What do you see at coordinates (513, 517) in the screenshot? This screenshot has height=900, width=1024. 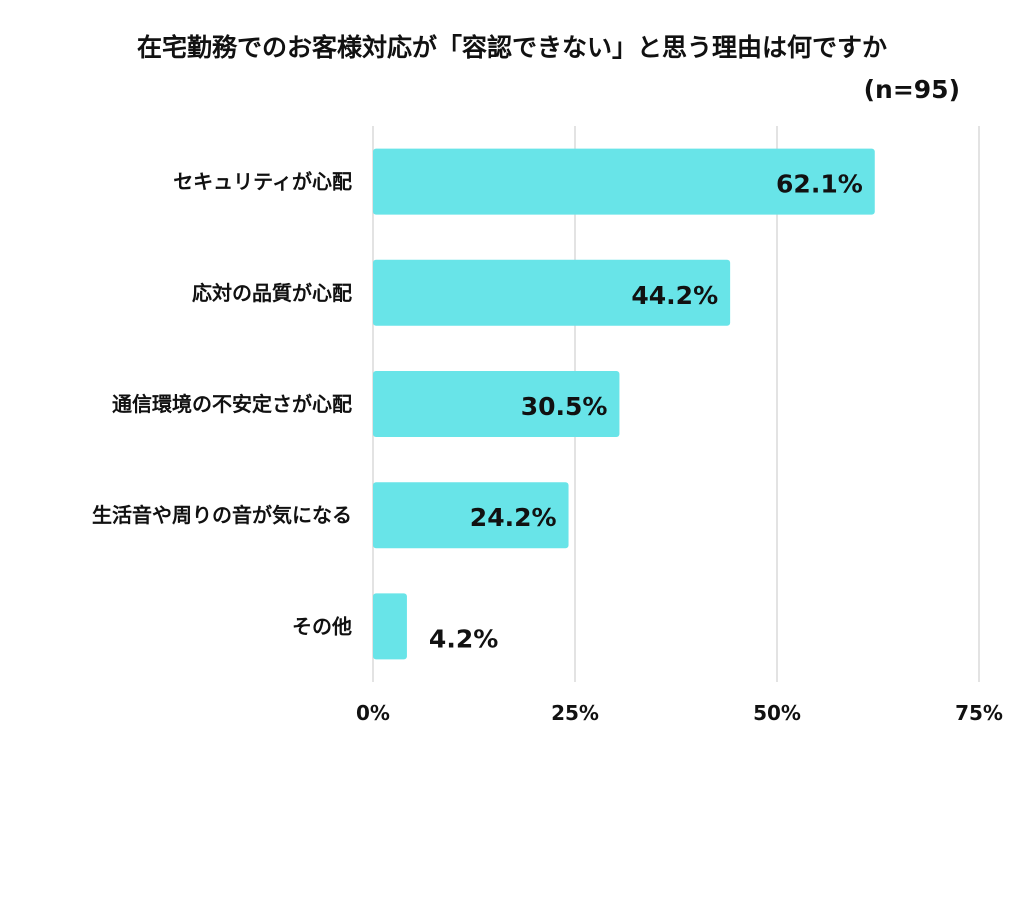 I see `value-label-3: 24.2%` at bounding box center [513, 517].